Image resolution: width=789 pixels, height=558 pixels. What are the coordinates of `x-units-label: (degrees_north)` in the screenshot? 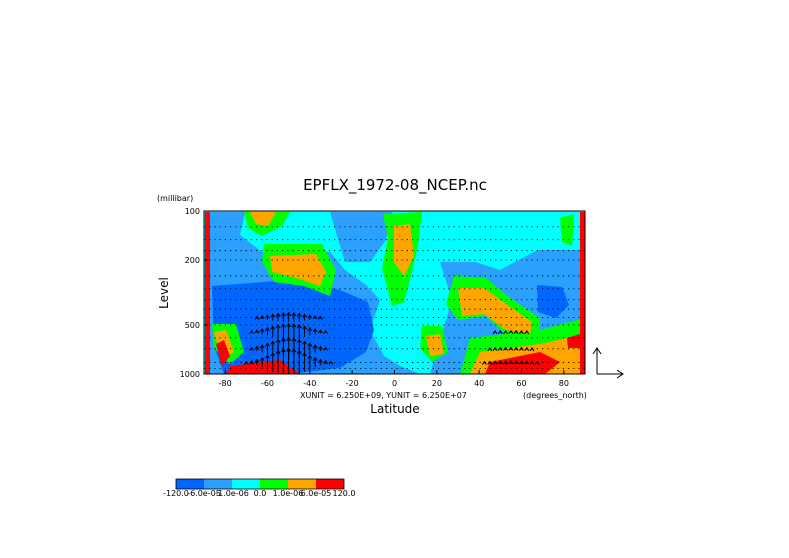 It's located at (555, 395).